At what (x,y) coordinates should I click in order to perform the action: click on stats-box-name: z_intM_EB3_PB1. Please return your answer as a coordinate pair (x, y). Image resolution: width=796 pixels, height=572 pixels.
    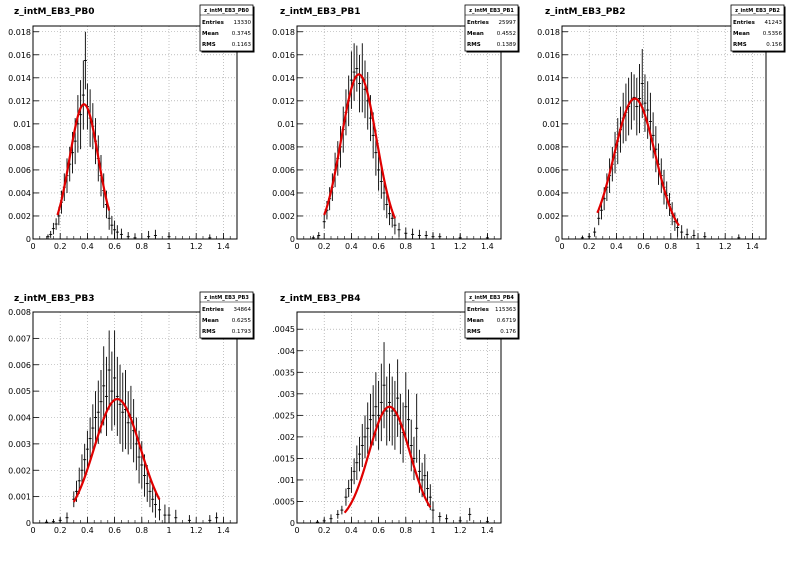
    Looking at the image, I should click on (491, 11).